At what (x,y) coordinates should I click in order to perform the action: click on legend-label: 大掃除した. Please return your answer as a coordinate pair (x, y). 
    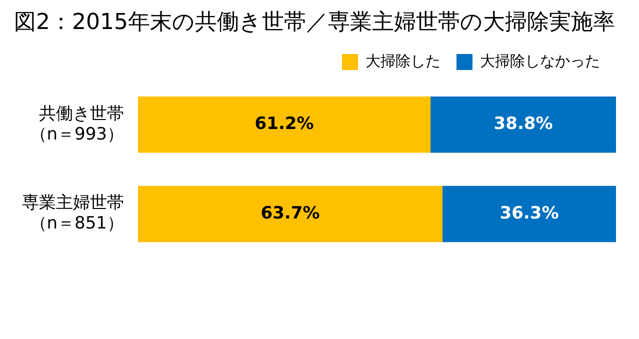
    Looking at the image, I should click on (403, 61).